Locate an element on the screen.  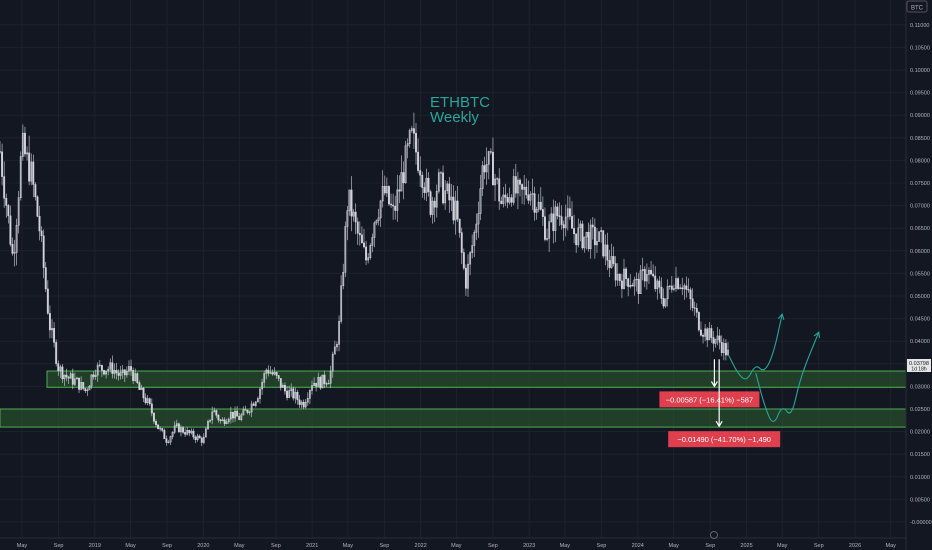
y-tick-label: 0.06500 is located at coordinates (920, 229).